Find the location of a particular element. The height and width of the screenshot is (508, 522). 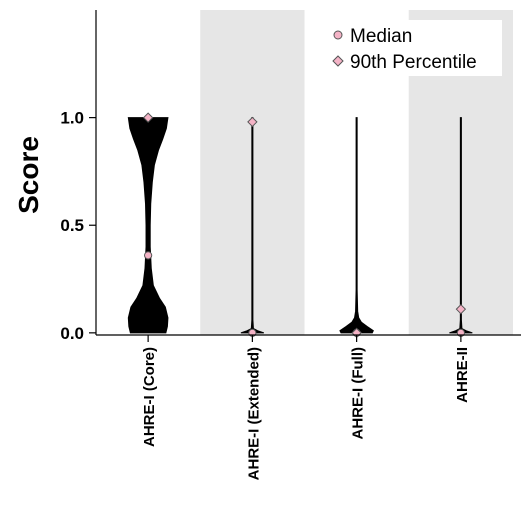

legend: Median 90th Percentile is located at coordinates (406, 48).